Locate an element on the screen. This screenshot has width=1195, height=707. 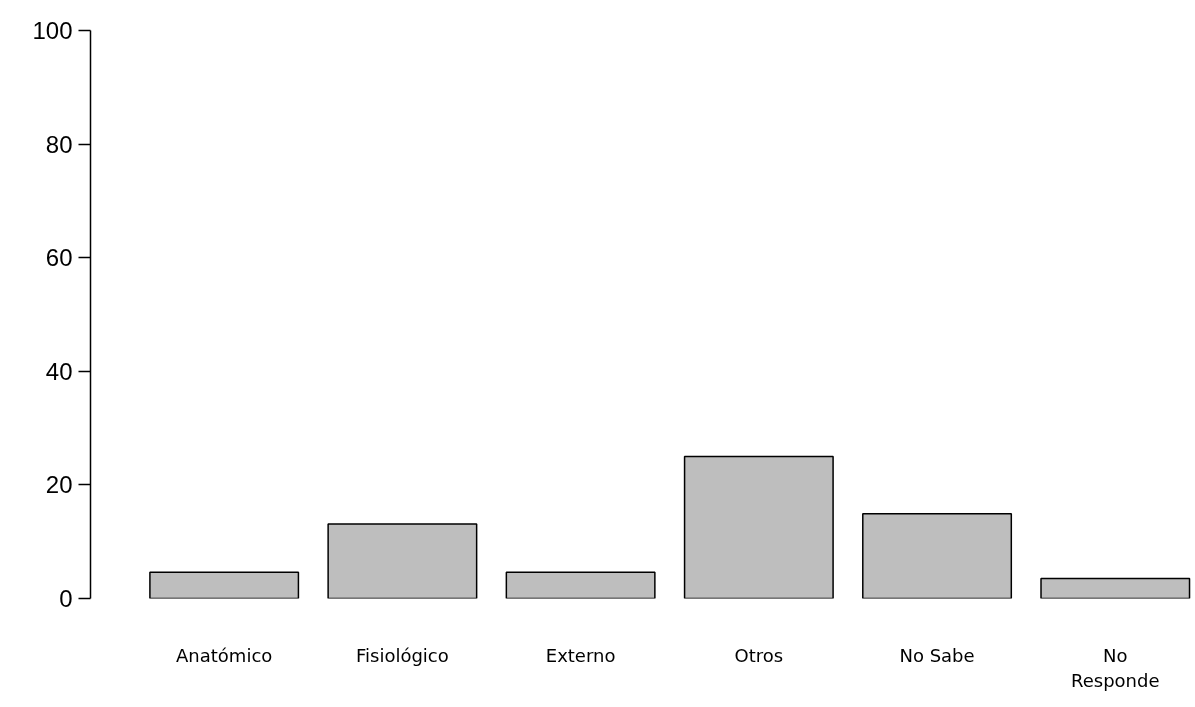
x-tick-label: Externo is located at coordinates (580, 655).